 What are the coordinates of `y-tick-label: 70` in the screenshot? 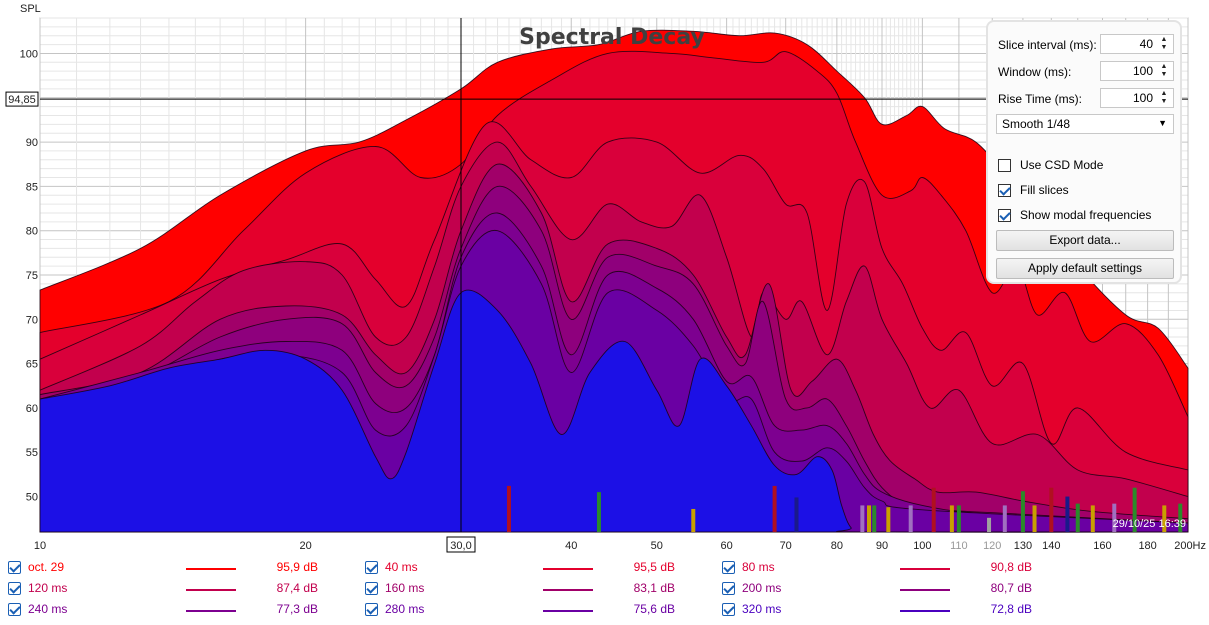 It's located at (32, 320).